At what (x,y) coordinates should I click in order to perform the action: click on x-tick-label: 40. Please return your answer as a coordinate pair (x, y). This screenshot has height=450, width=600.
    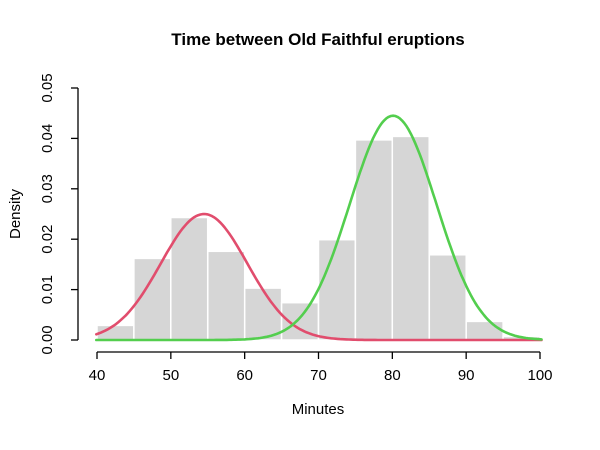
    Looking at the image, I should click on (97, 375).